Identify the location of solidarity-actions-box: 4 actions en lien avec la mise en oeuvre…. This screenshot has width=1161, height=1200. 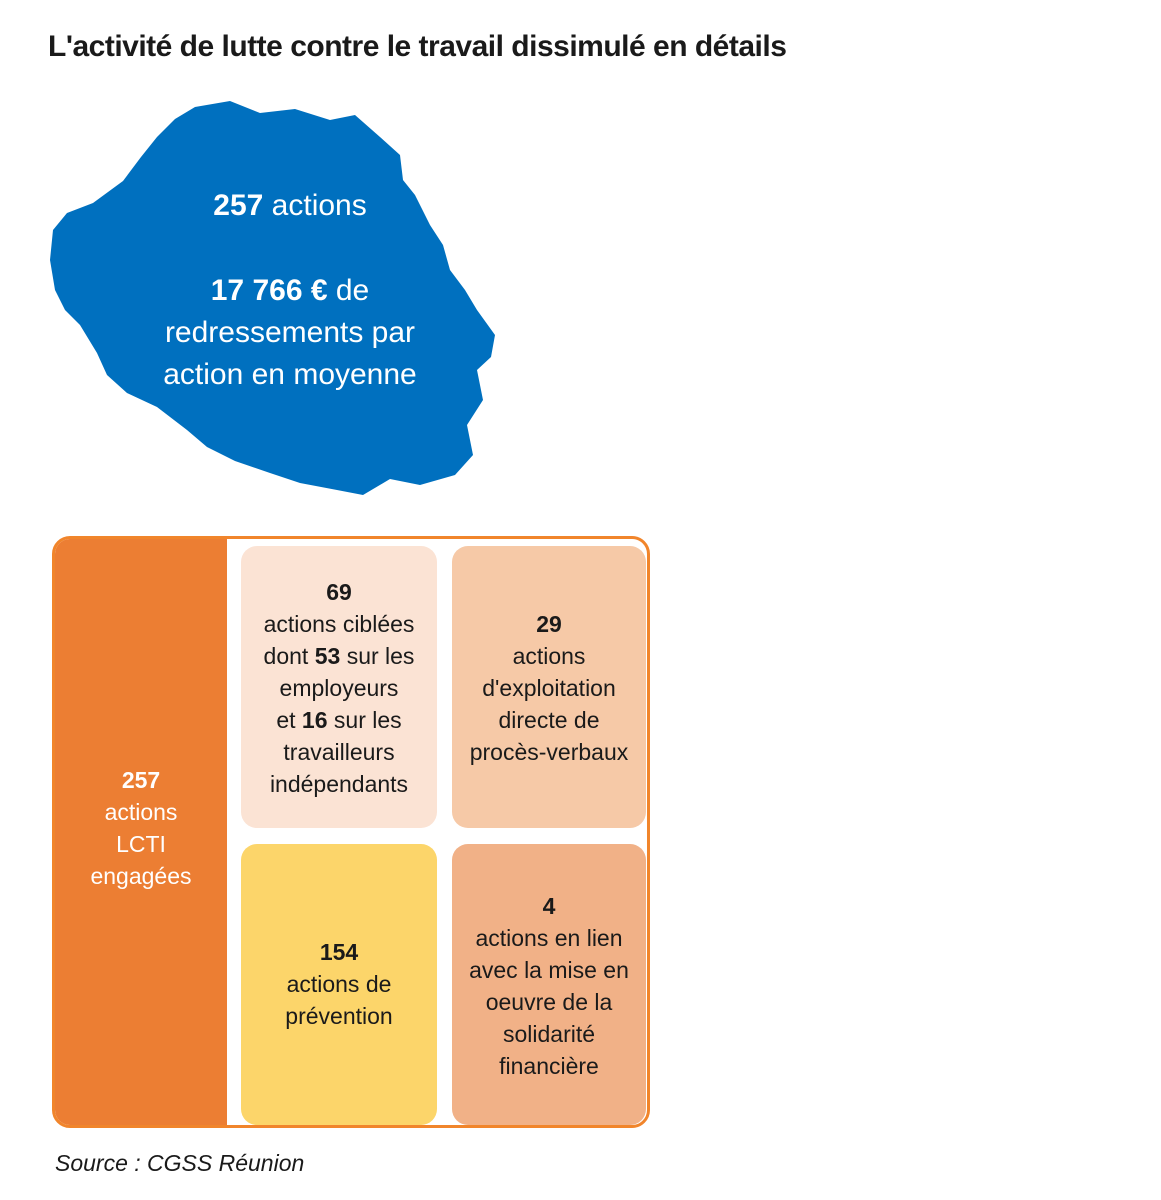
(549, 984).